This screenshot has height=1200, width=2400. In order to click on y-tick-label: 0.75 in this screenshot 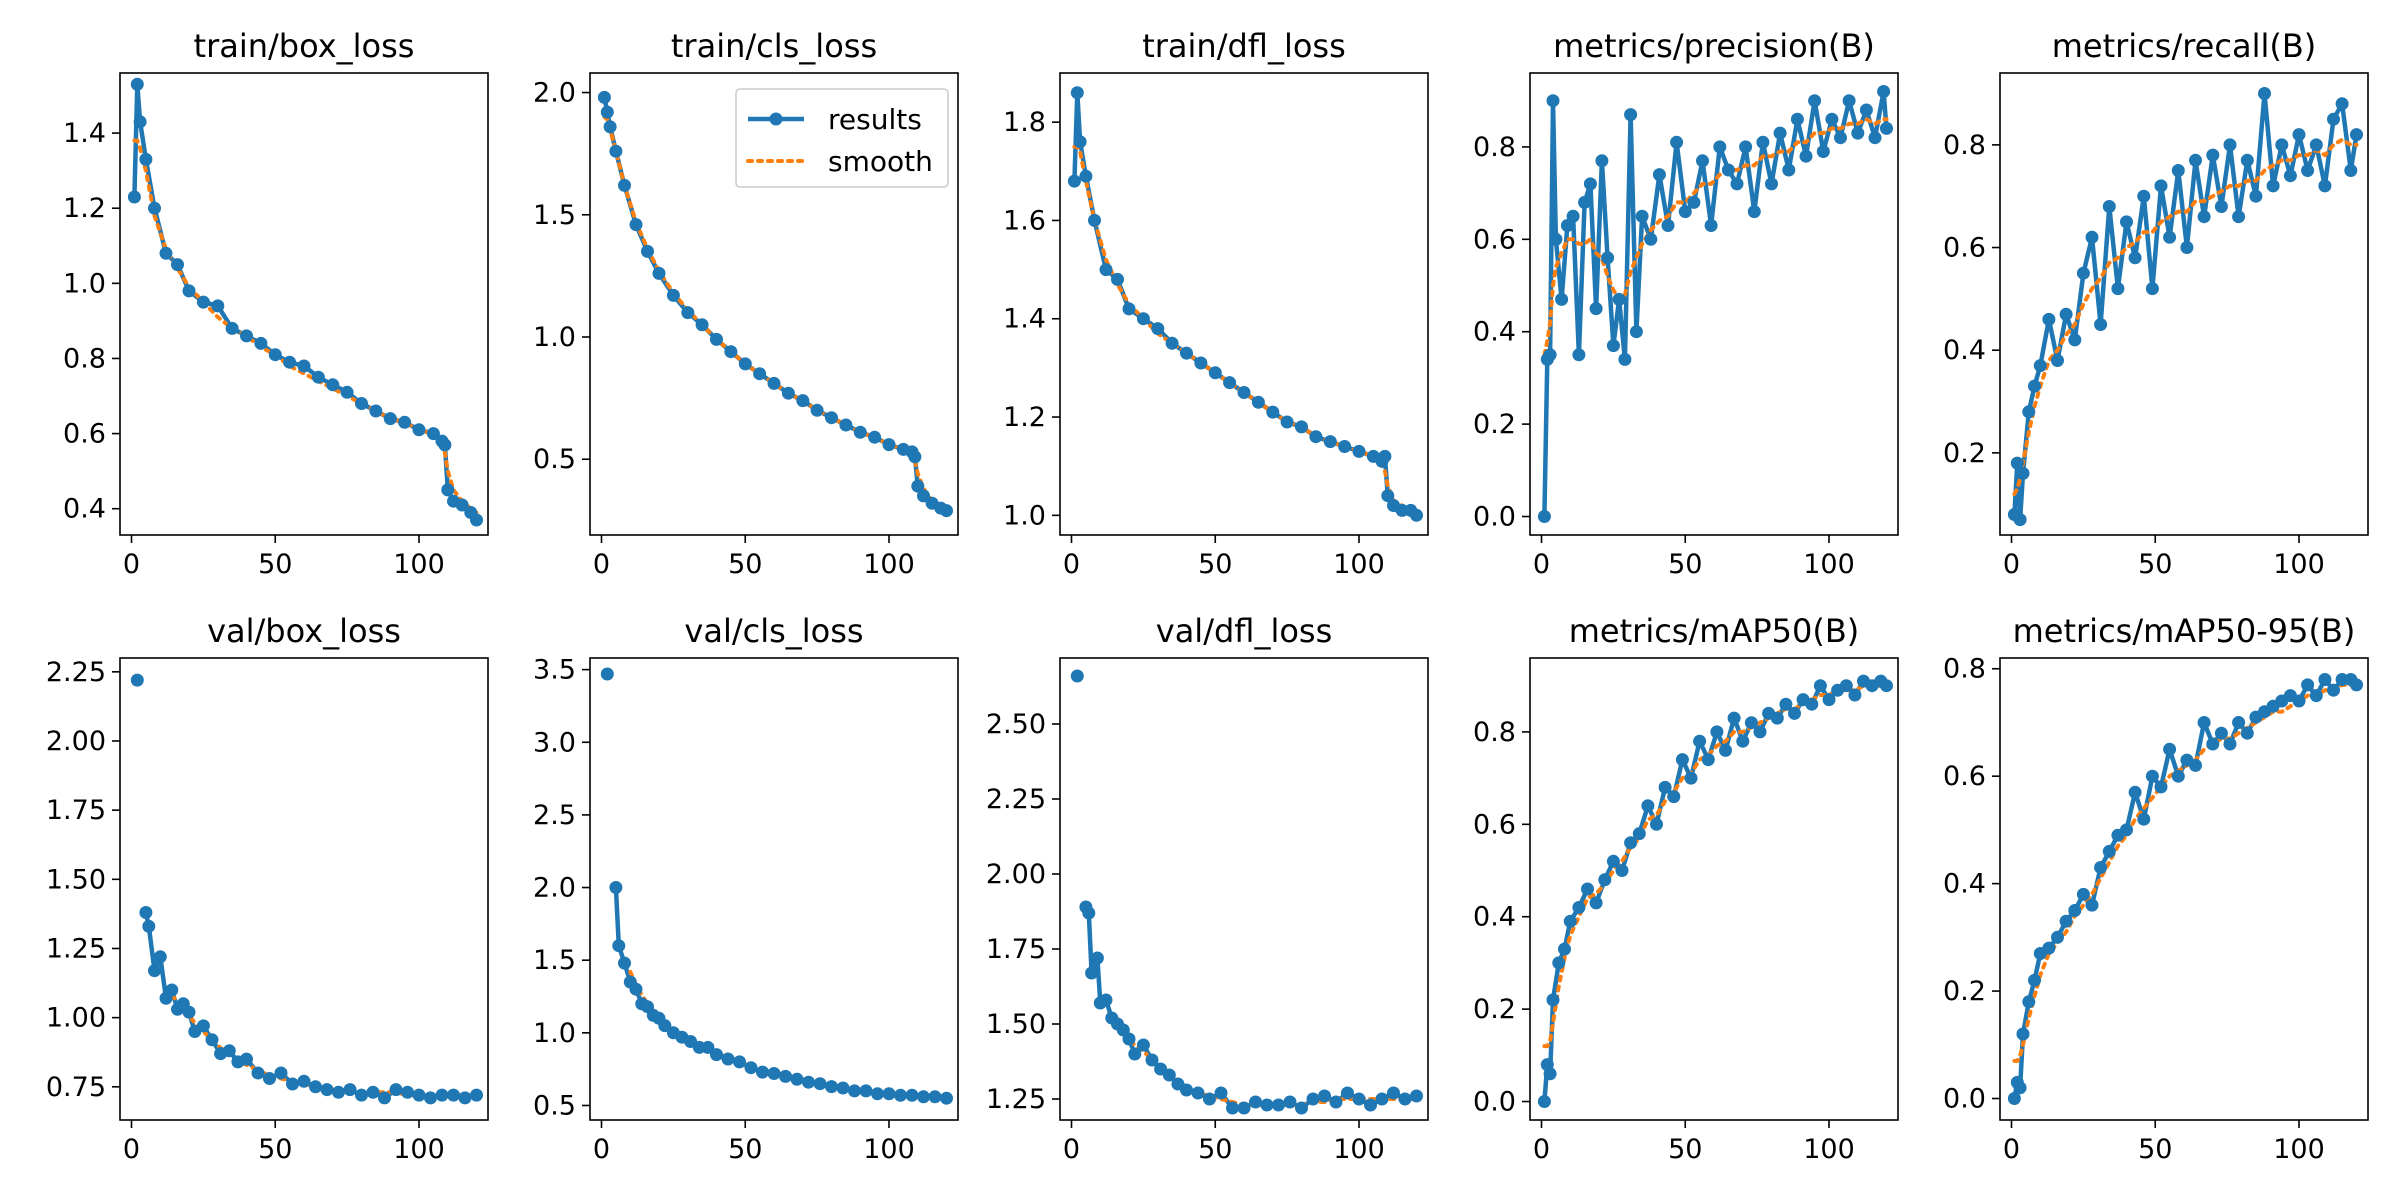, I will do `click(76, 1087)`.